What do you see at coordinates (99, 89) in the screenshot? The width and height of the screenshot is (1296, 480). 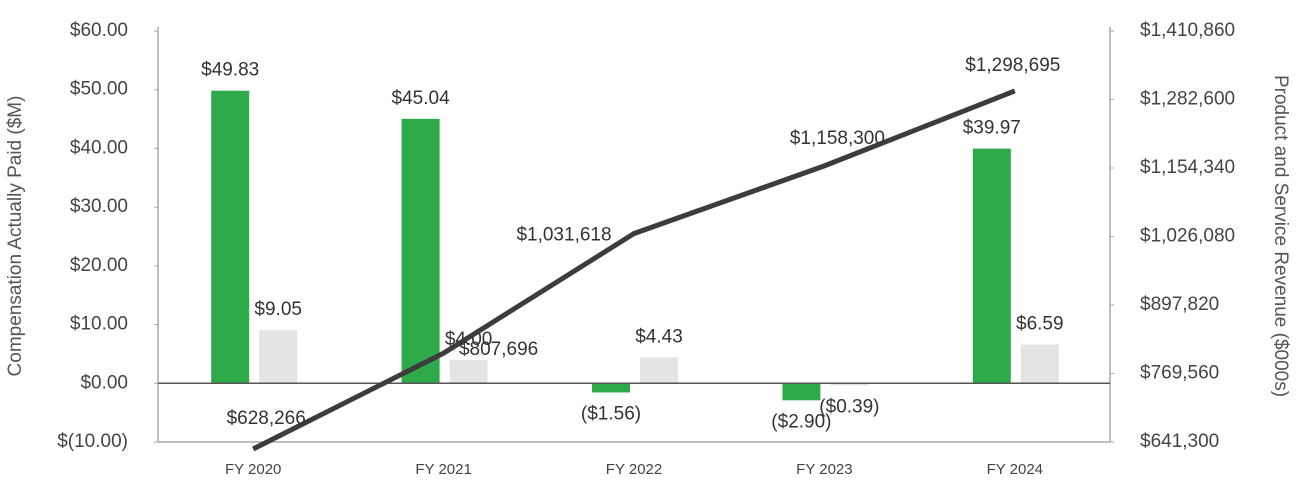 I see `y-tick-label: $50.00` at bounding box center [99, 89].